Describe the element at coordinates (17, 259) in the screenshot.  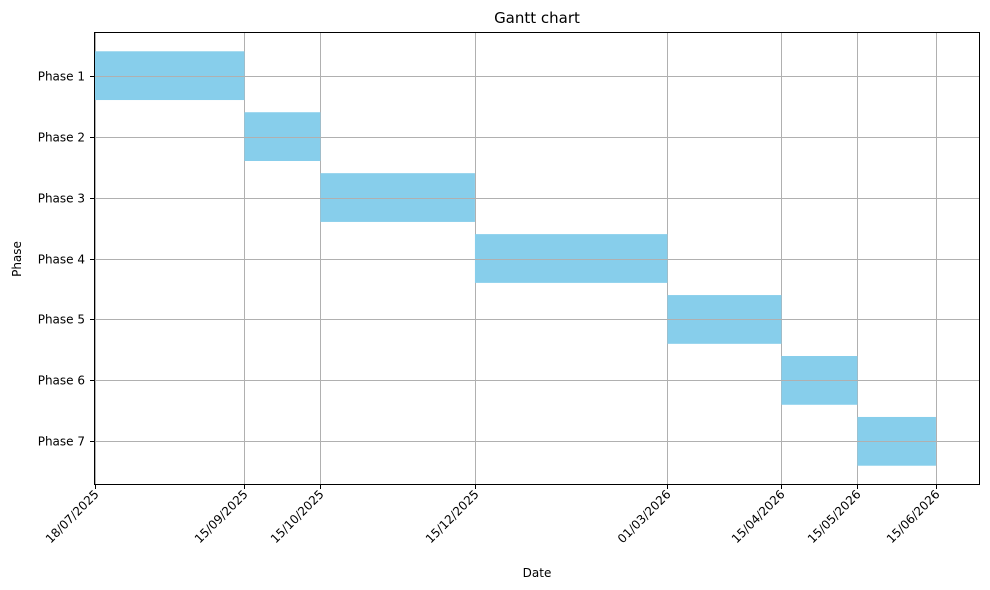
I see `y-axis-label: Phase` at that location.